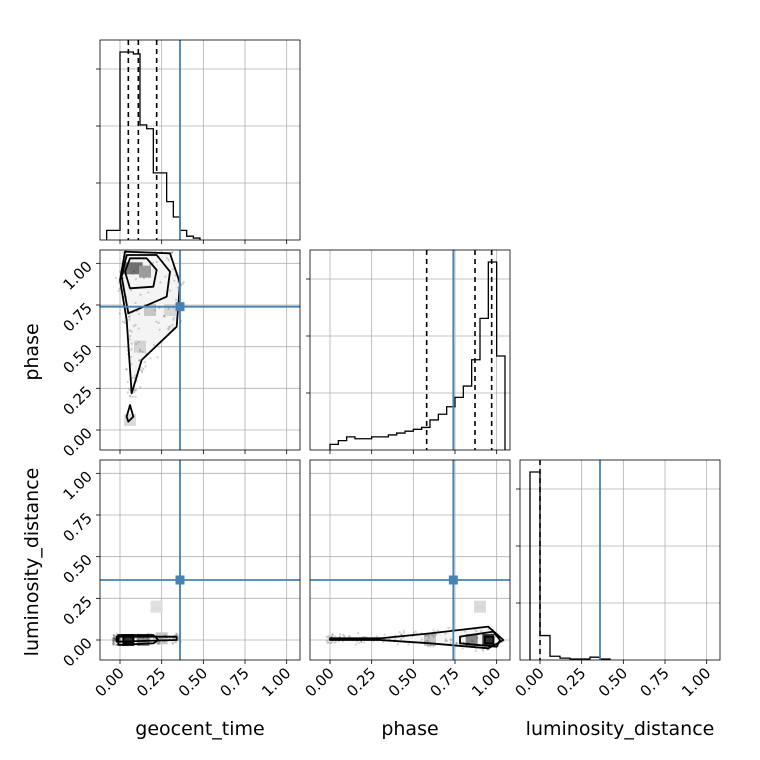 Image resolution: width=760 pixels, height=760 pixels. I want to click on x-tick-label-phase: 0.00, so click(319, 682).